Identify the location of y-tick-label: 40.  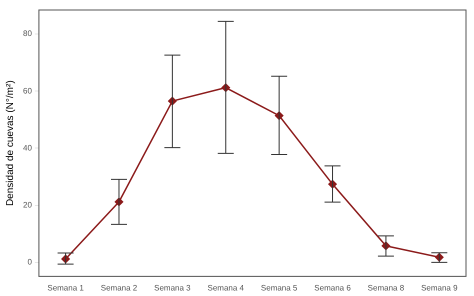
(27, 147).